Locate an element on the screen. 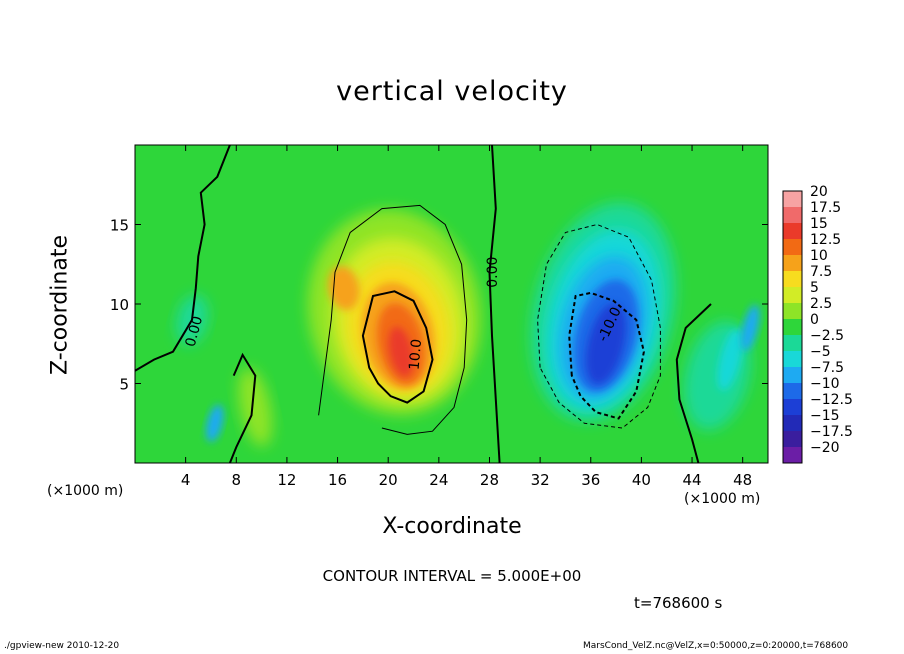  chart-title: vertical velocity is located at coordinates (452, 91).